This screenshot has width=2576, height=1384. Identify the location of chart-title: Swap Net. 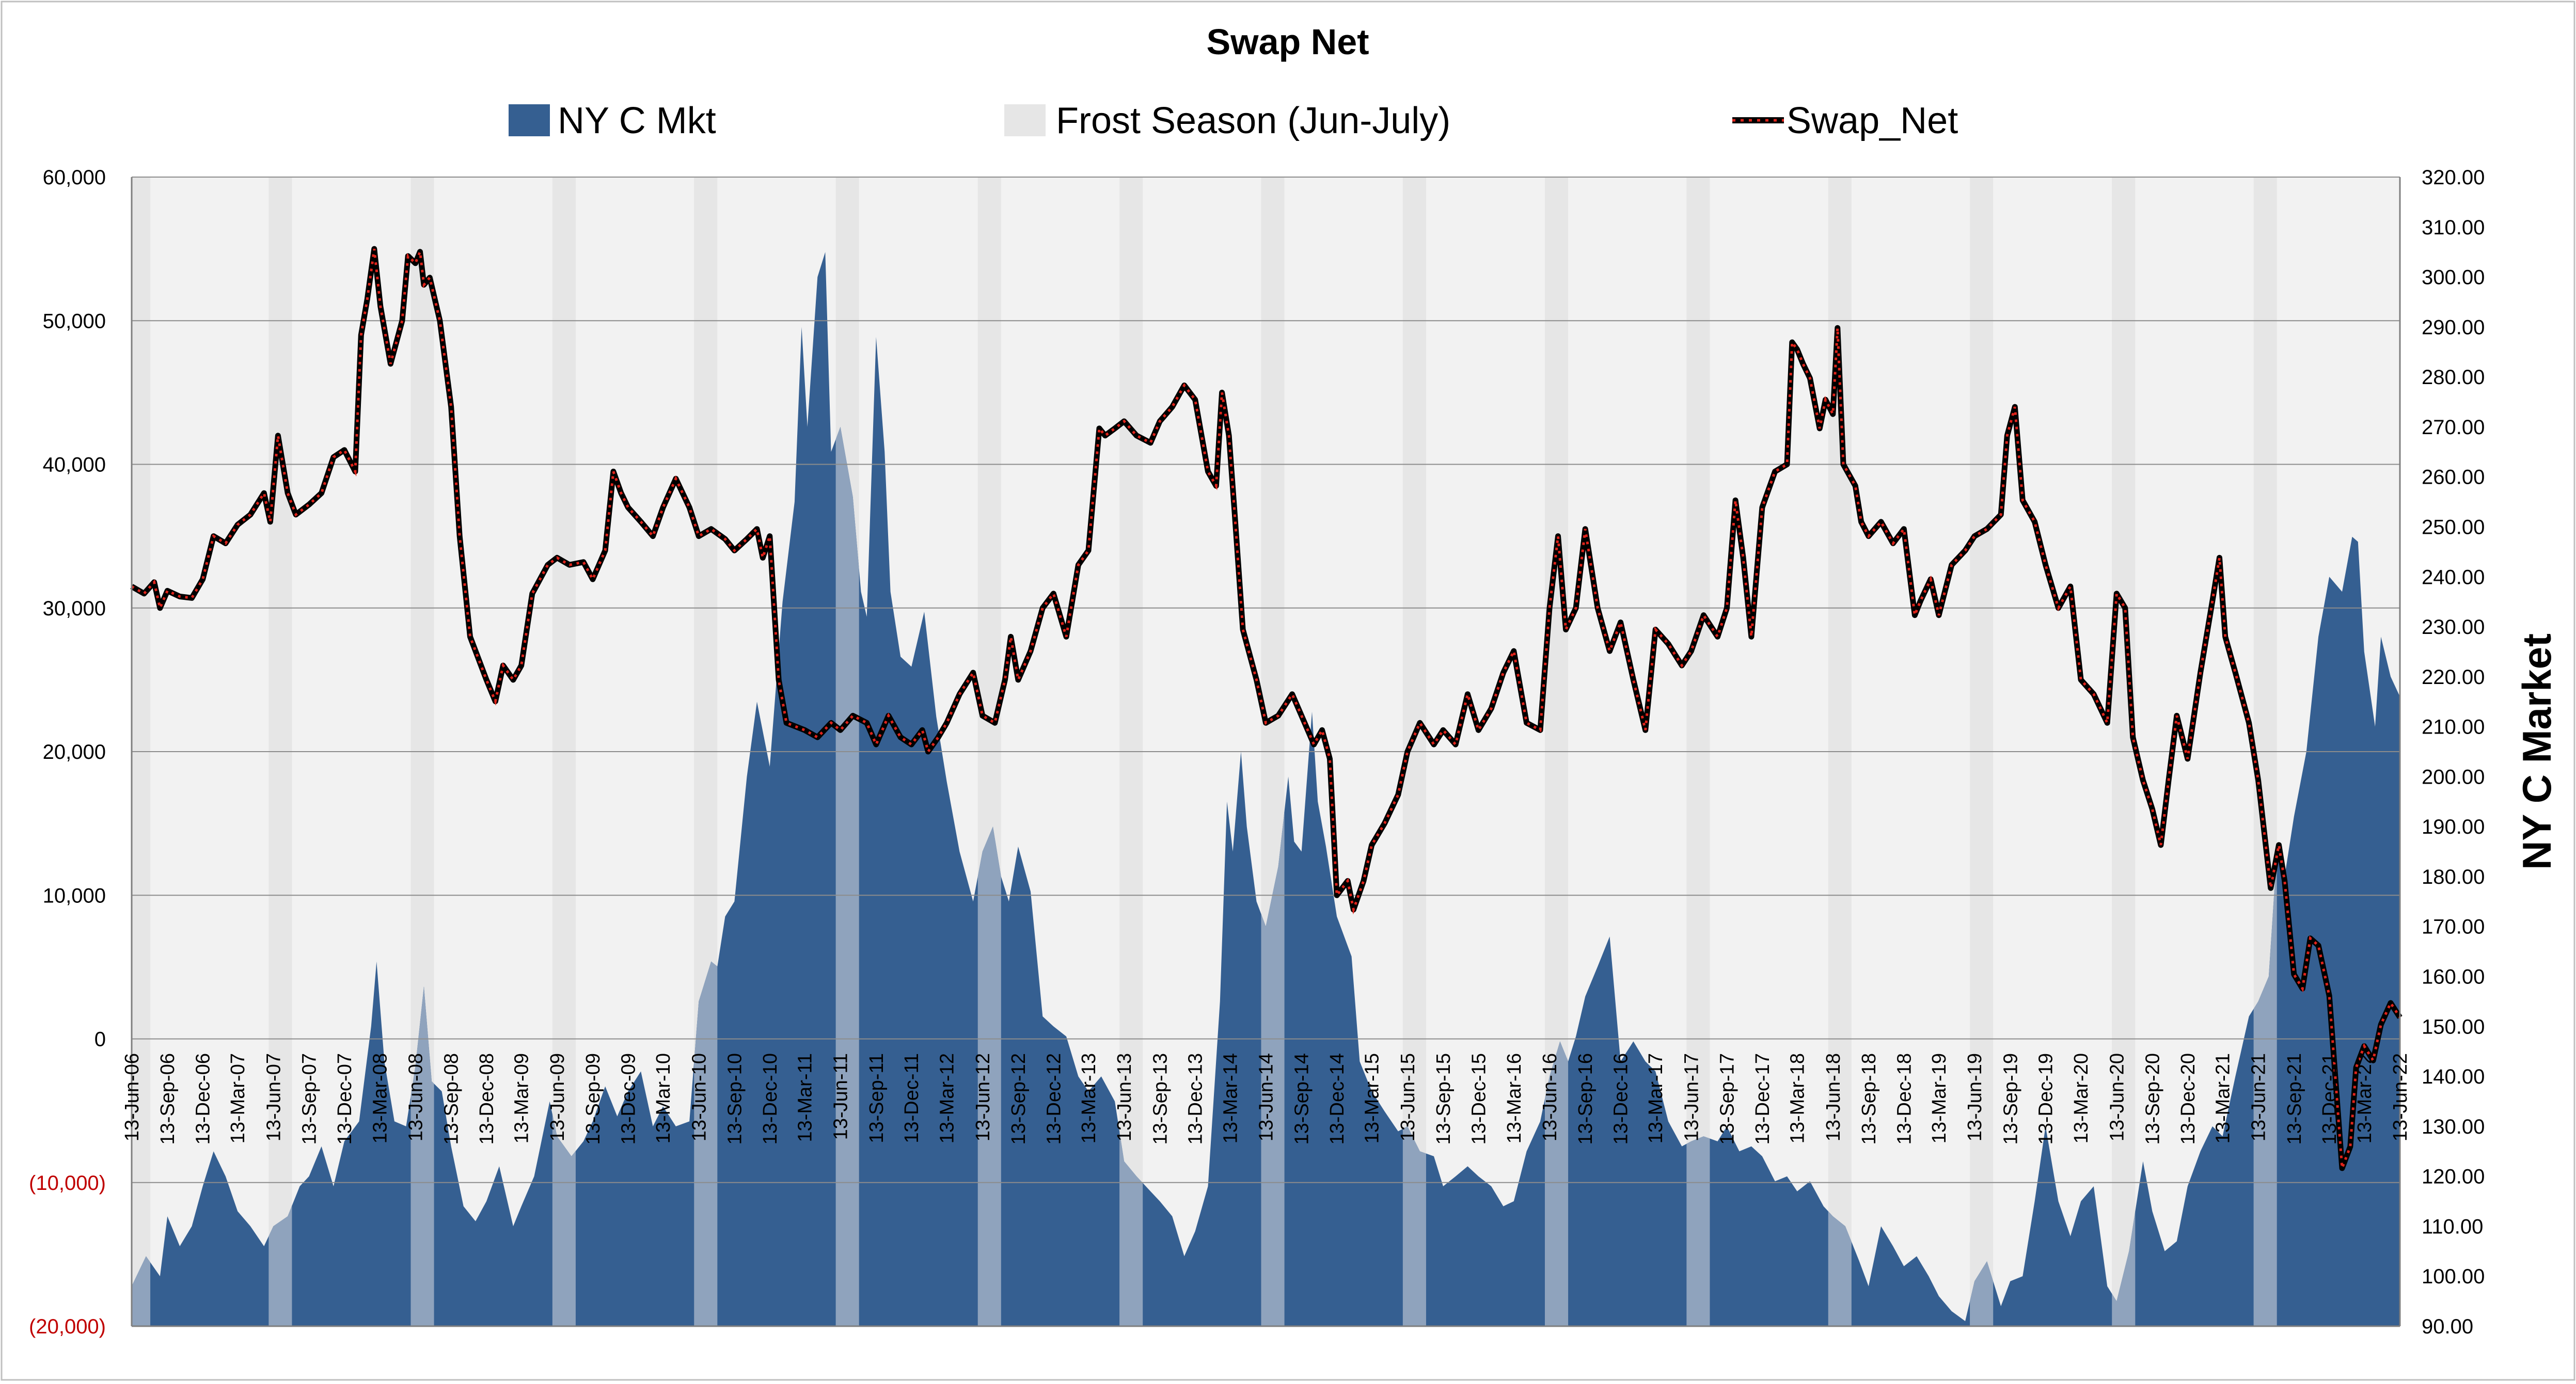
(1287, 42).